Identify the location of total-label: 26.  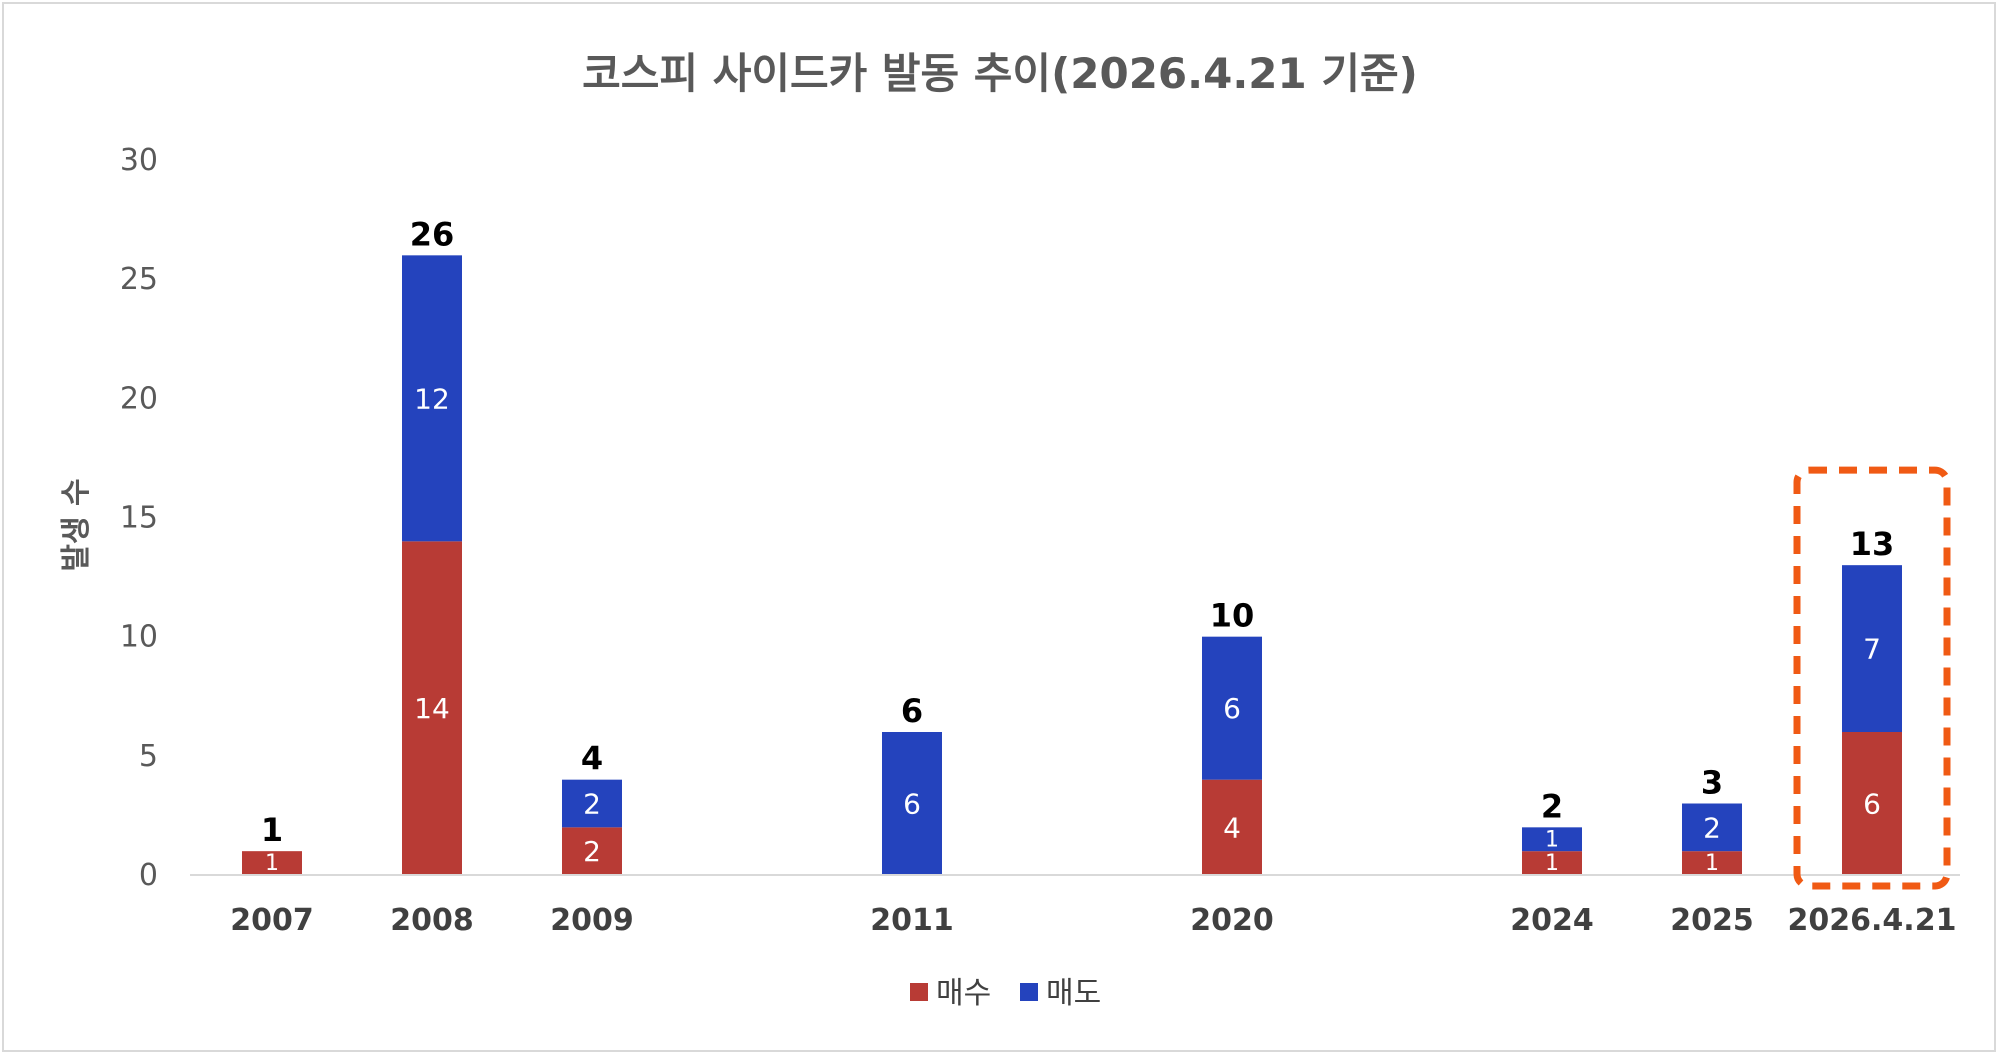
(432, 234).